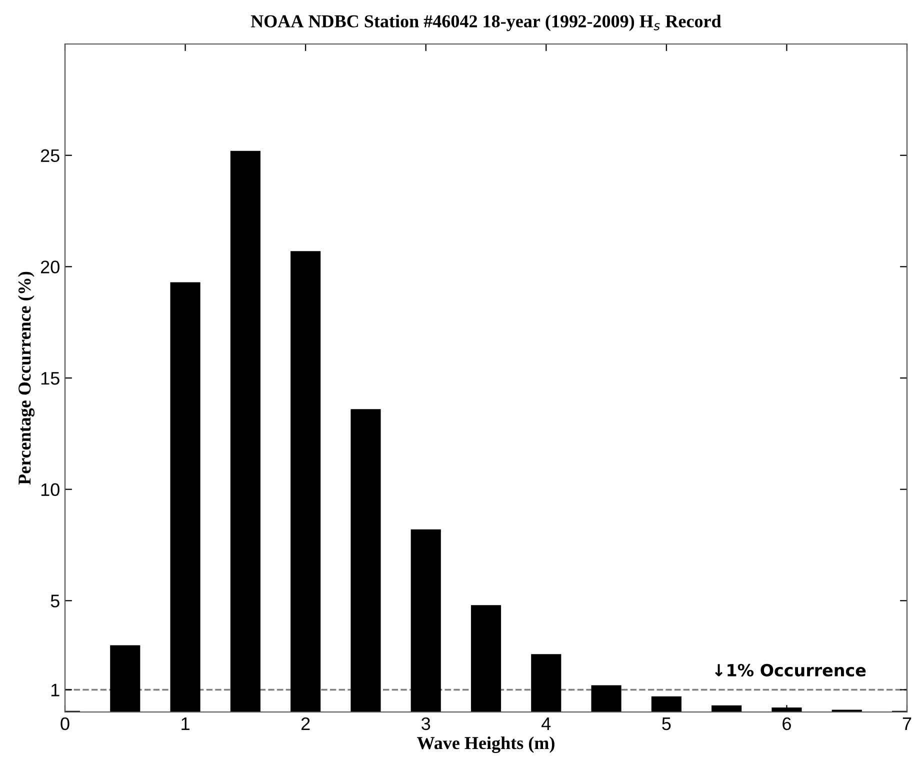 The width and height of the screenshot is (915, 769). Describe the element at coordinates (50, 267) in the screenshot. I see `y-tick-label: 20` at that location.